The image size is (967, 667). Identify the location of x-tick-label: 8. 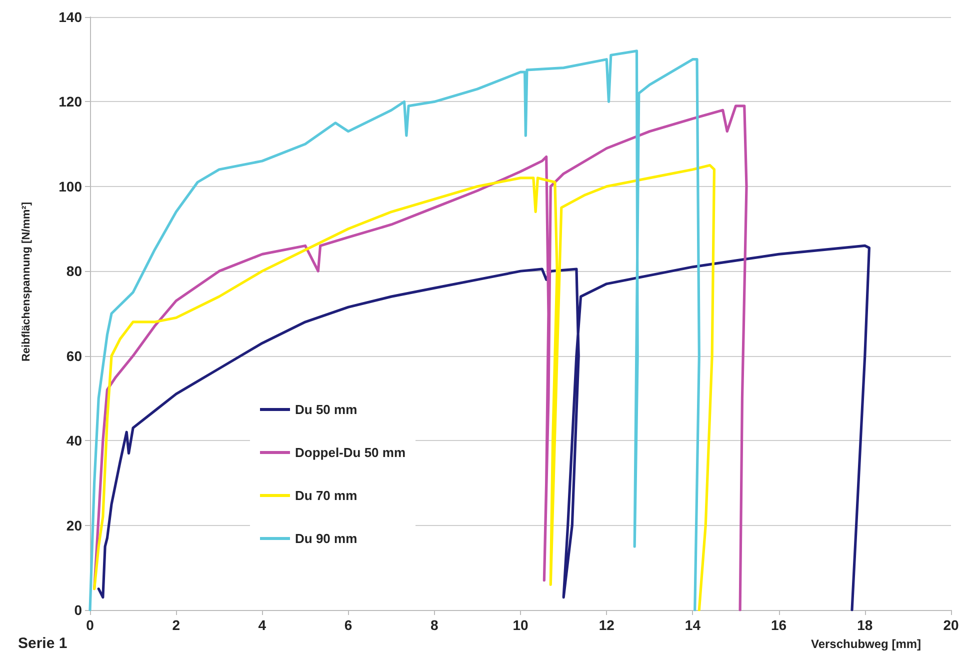
(434, 625).